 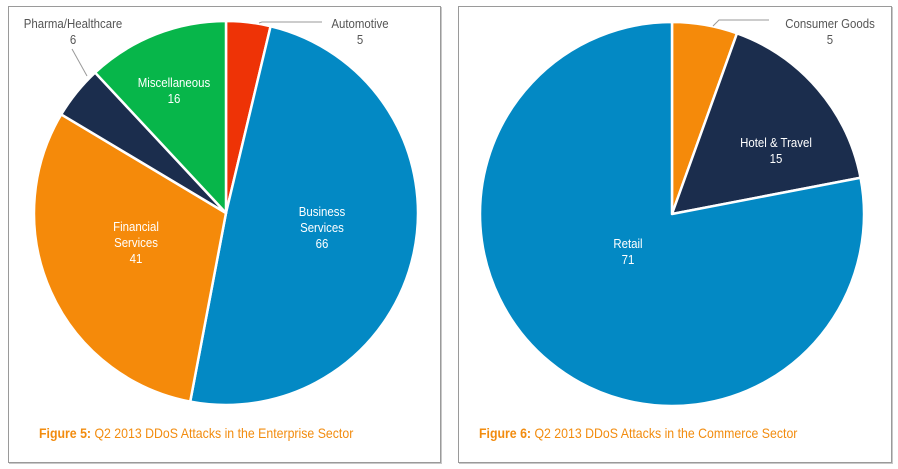 I want to click on pie-slice-hotel-travel, so click(x=766, y=124).